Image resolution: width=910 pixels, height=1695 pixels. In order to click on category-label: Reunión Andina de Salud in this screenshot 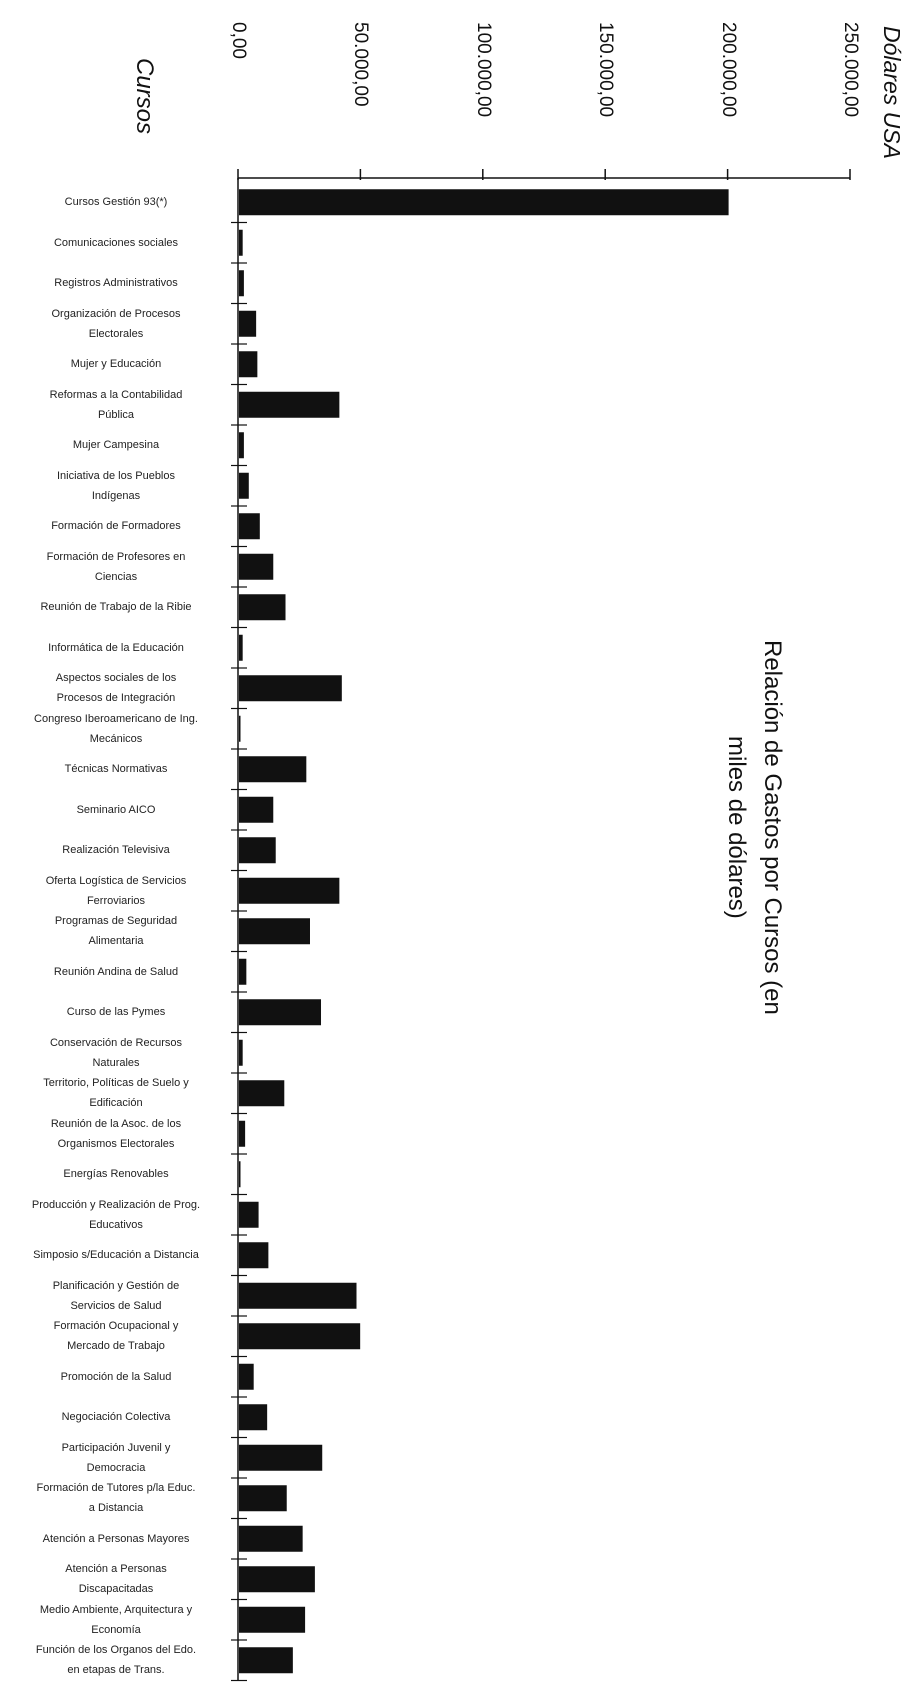, I will do `click(116, 972)`.